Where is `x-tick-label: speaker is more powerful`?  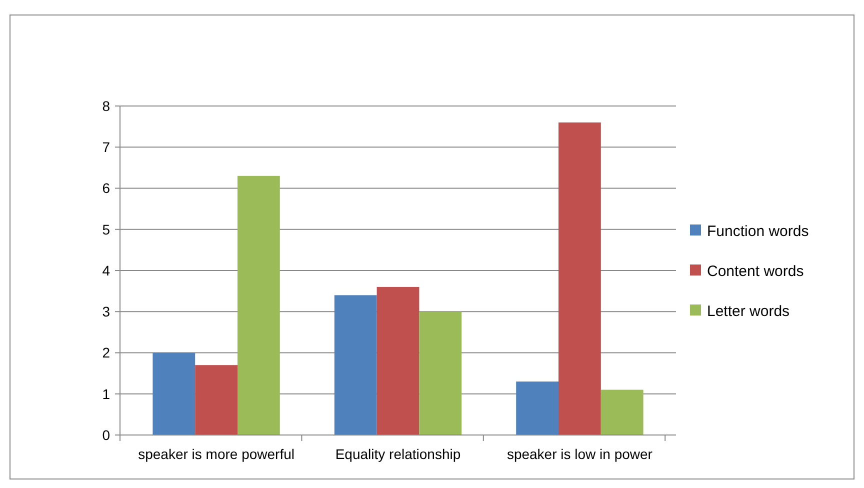 x-tick-label: speaker is more powerful is located at coordinates (216, 454).